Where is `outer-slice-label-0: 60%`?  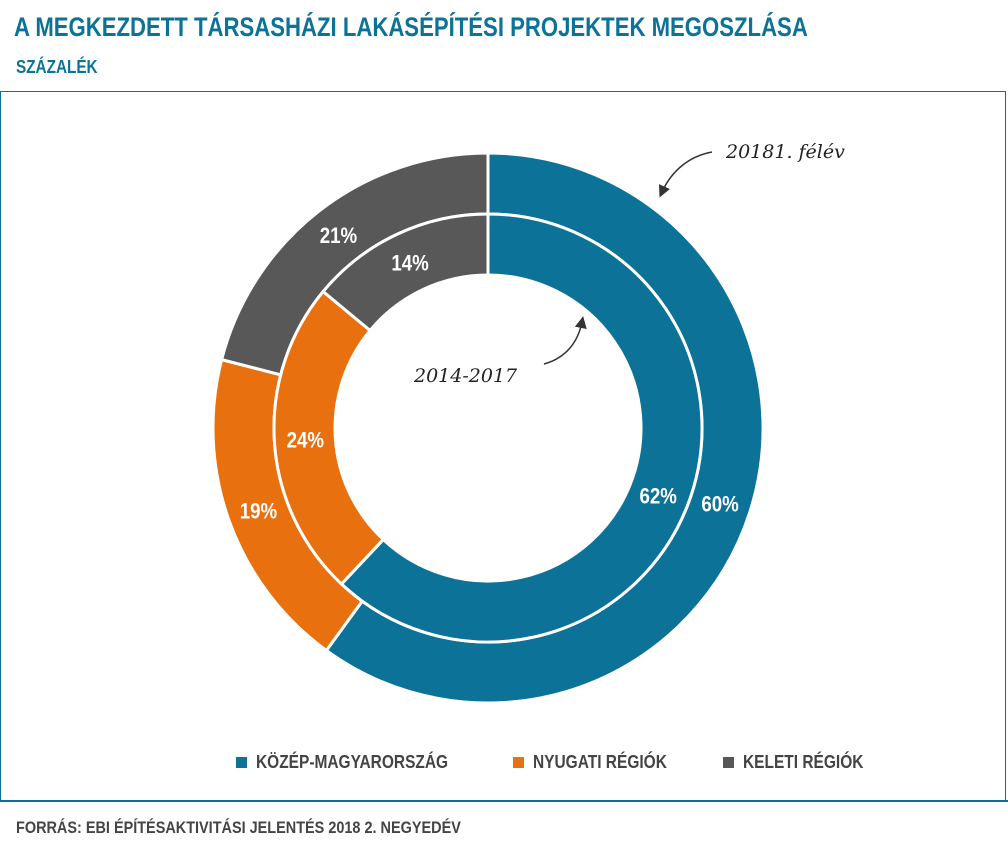 outer-slice-label-0: 60% is located at coordinates (719, 505).